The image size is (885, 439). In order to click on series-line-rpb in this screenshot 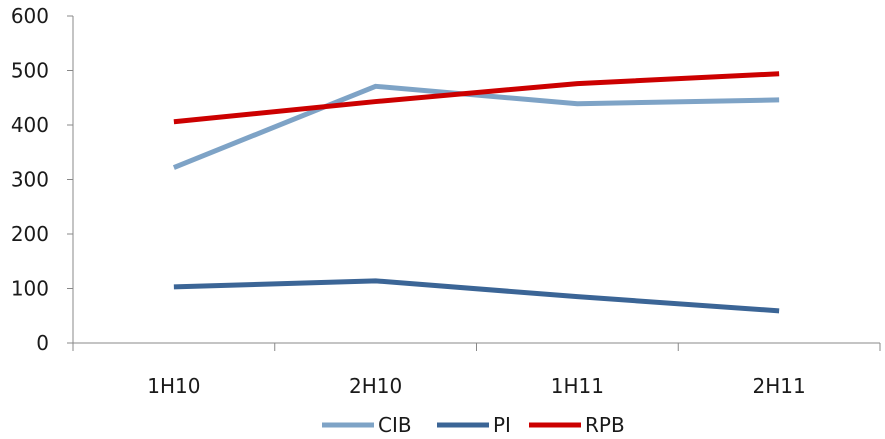, I will do `click(476, 98)`.